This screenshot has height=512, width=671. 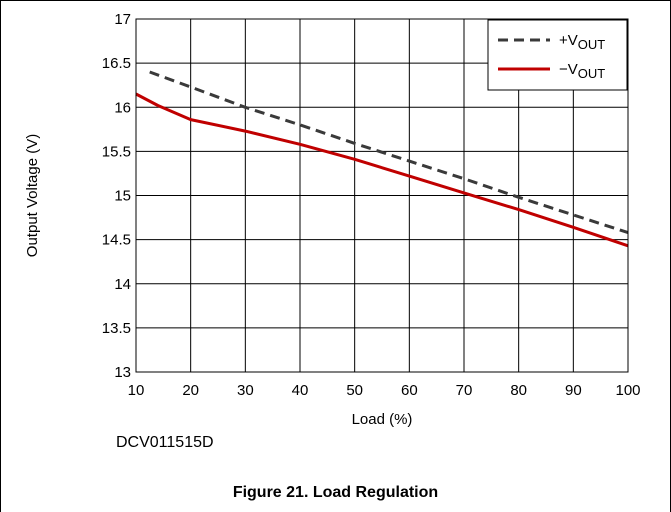 I want to click on y-axis-title: Output Voltage (V), so click(x=32, y=195).